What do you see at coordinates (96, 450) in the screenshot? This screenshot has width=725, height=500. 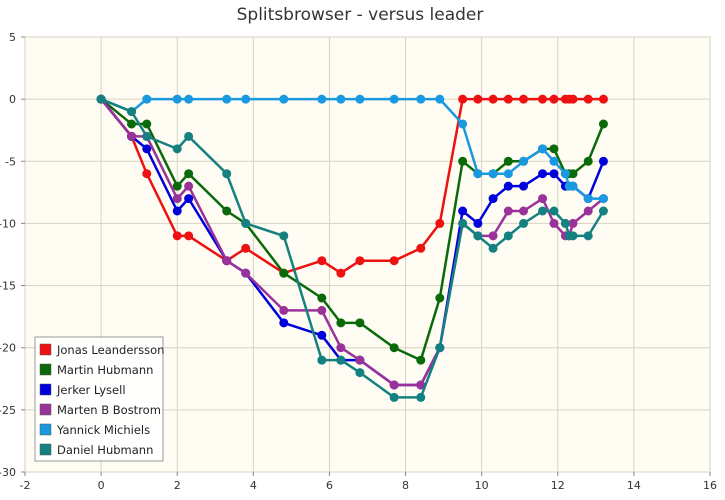 I see `legend-item: Daniel Hubmann` at bounding box center [96, 450].